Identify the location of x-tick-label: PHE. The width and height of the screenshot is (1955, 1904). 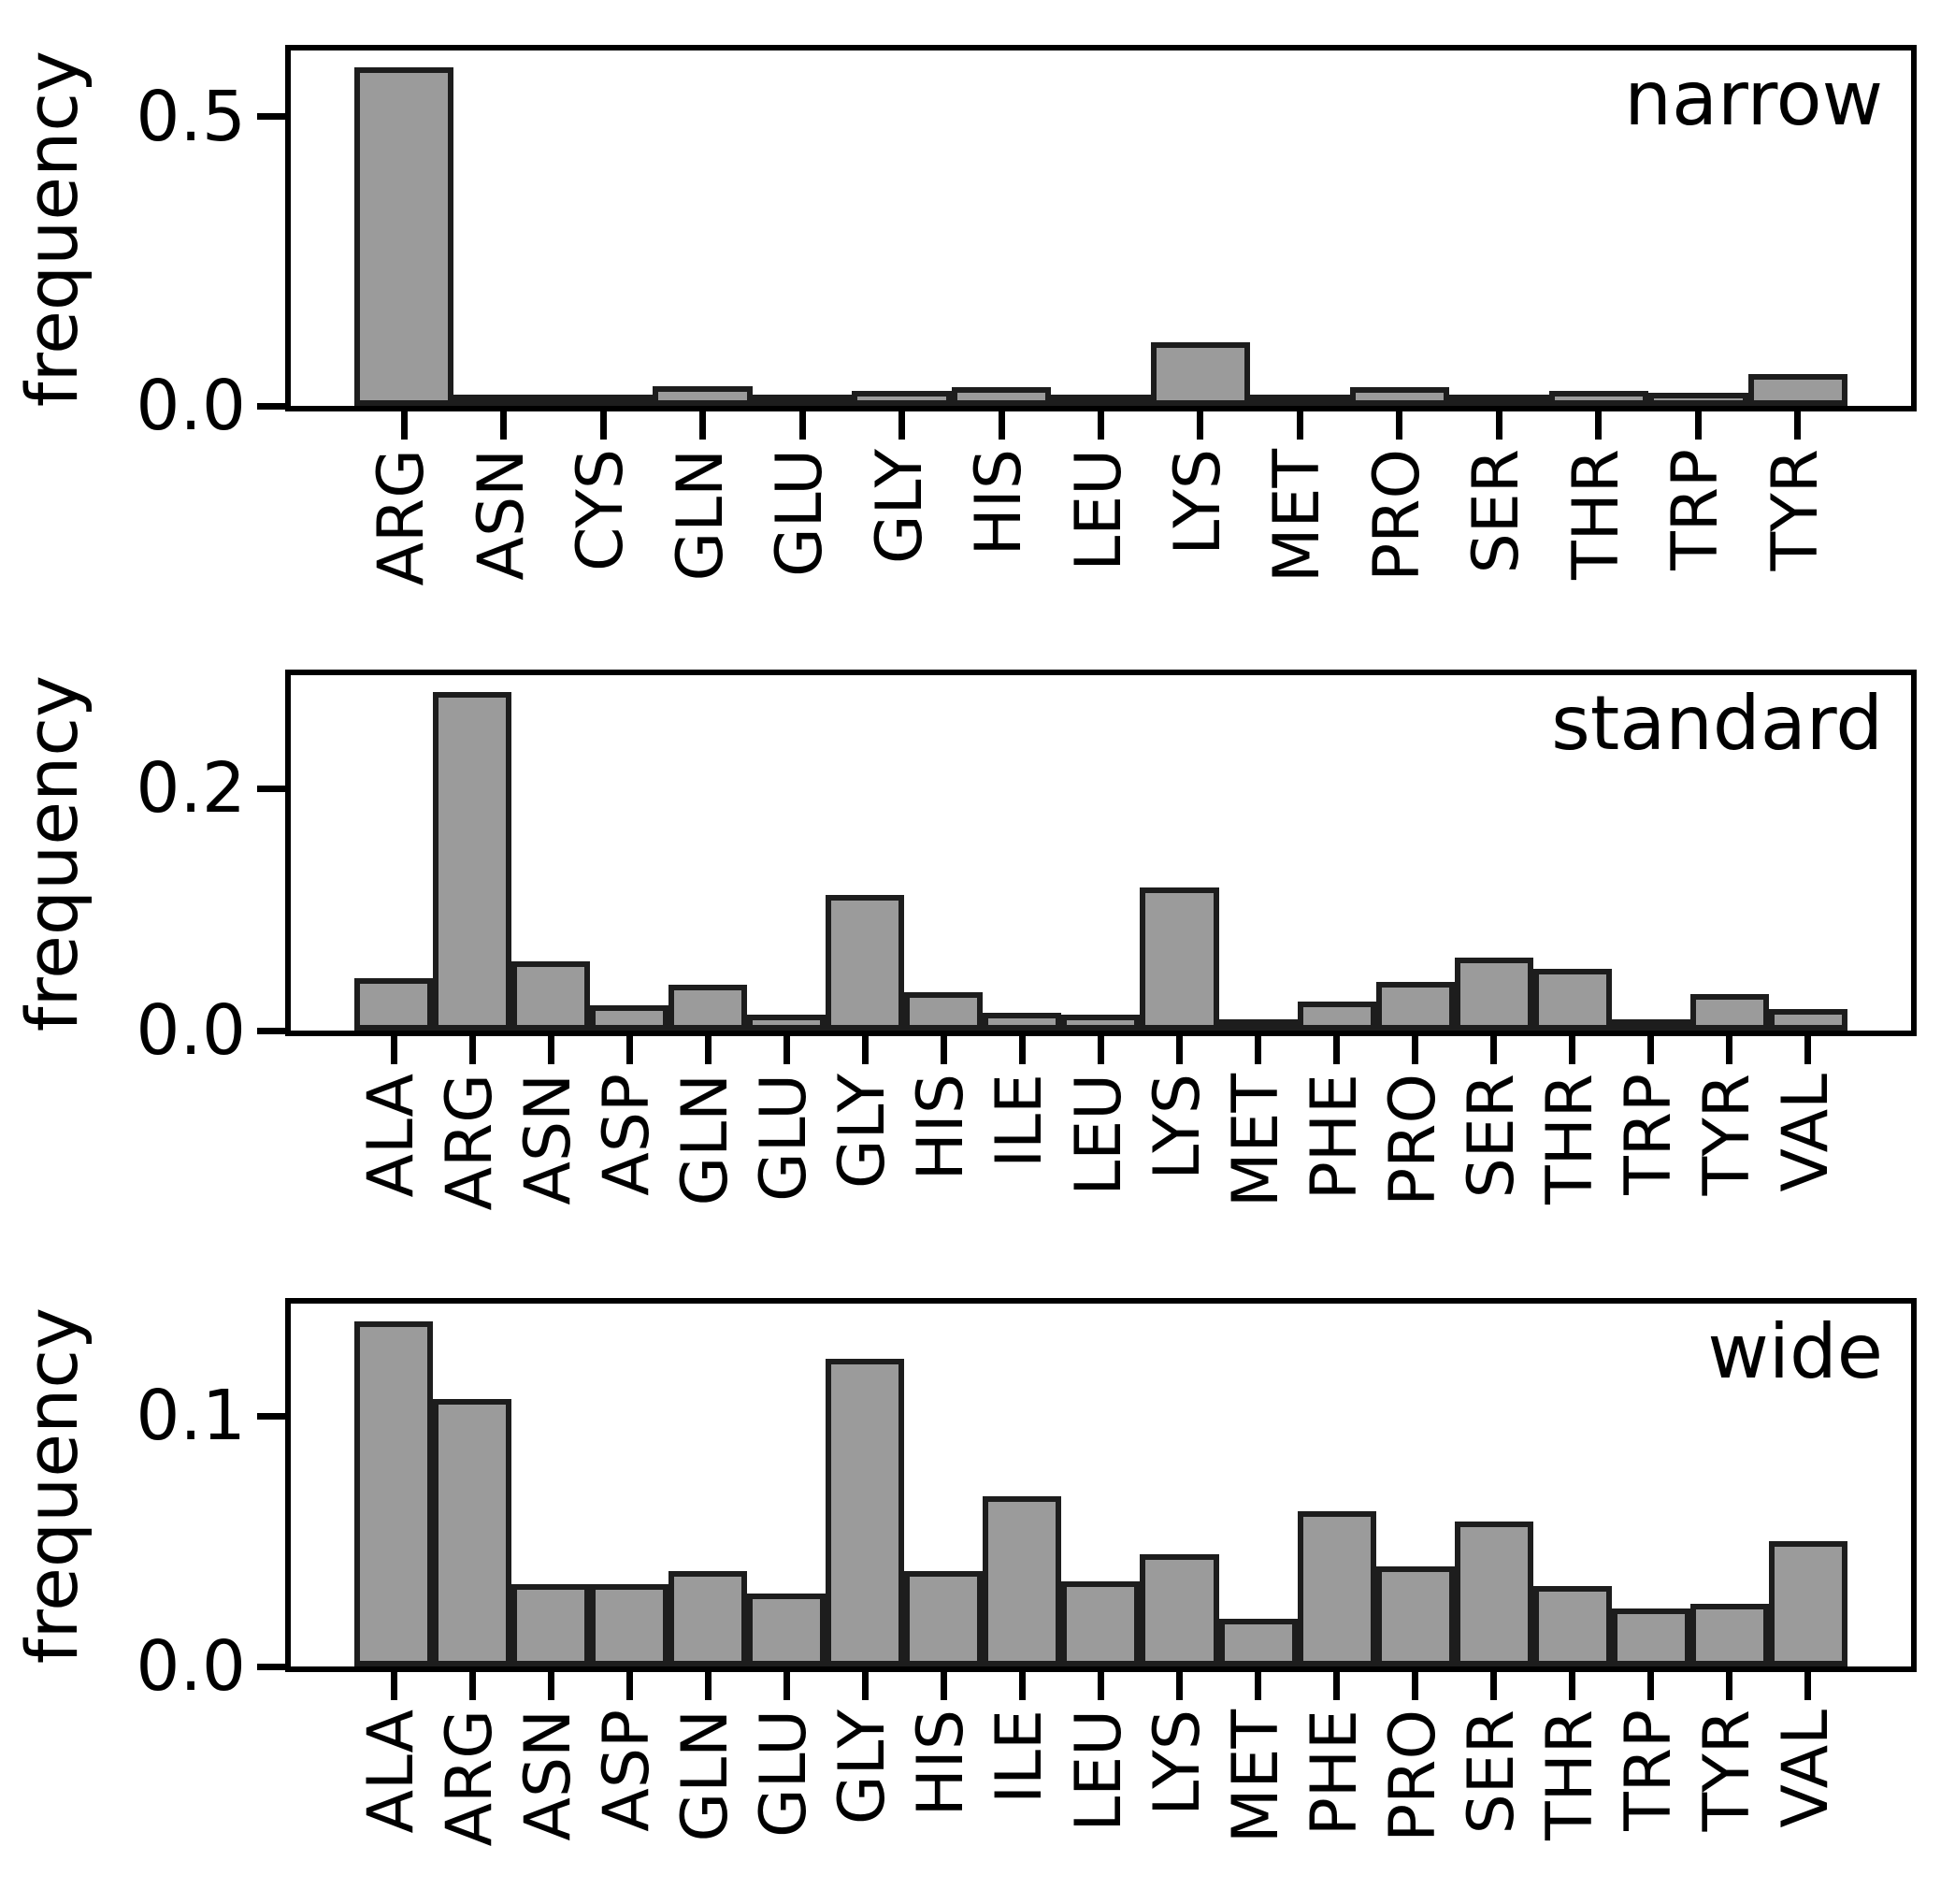
(1334, 1773).